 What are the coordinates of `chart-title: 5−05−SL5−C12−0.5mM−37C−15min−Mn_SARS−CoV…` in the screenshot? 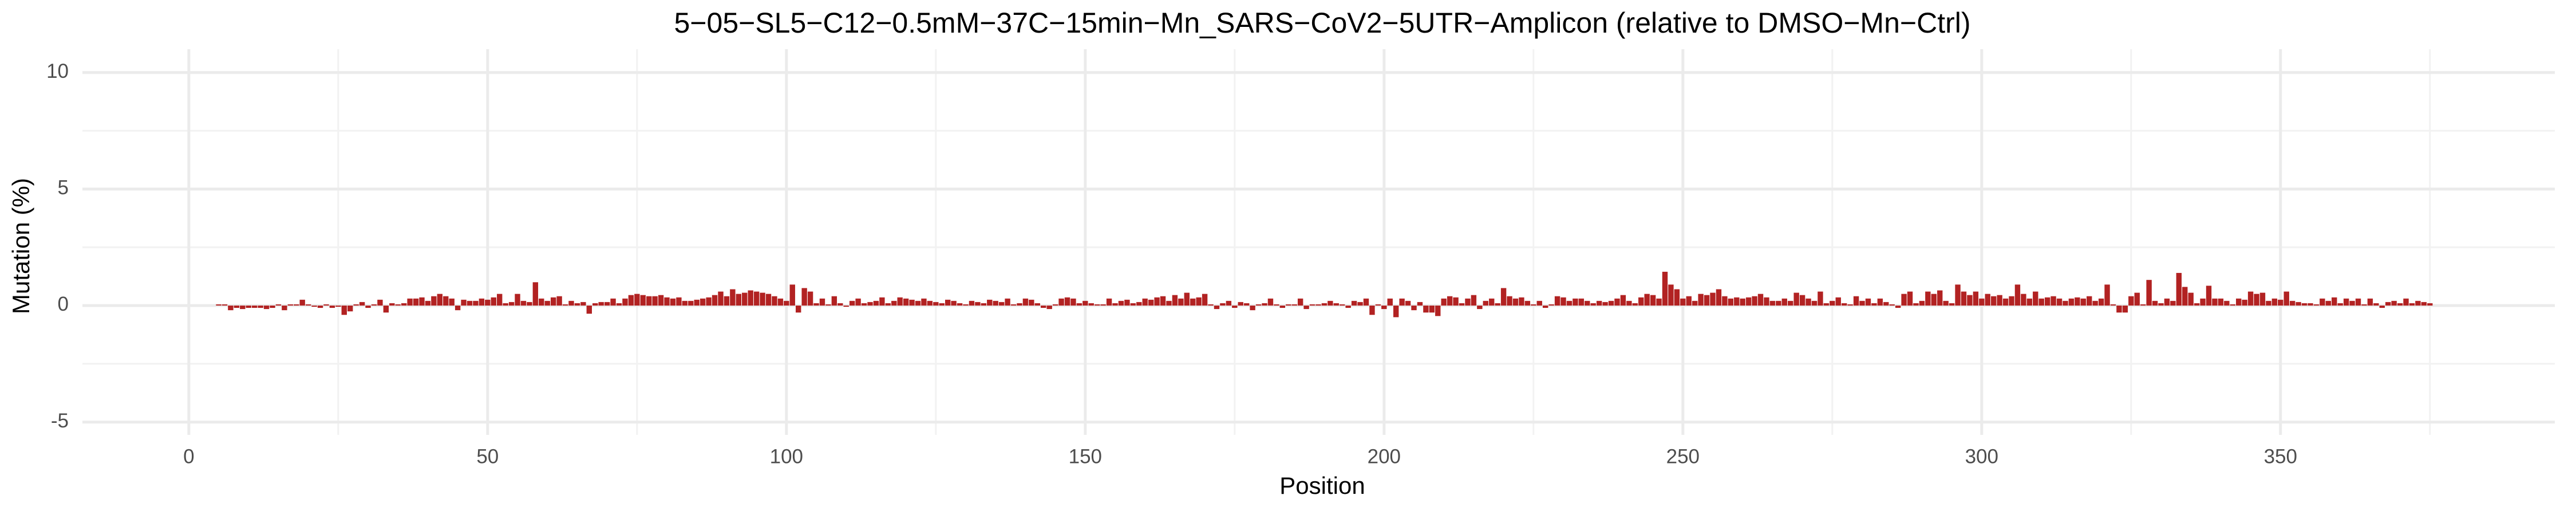 It's located at (1322, 23).